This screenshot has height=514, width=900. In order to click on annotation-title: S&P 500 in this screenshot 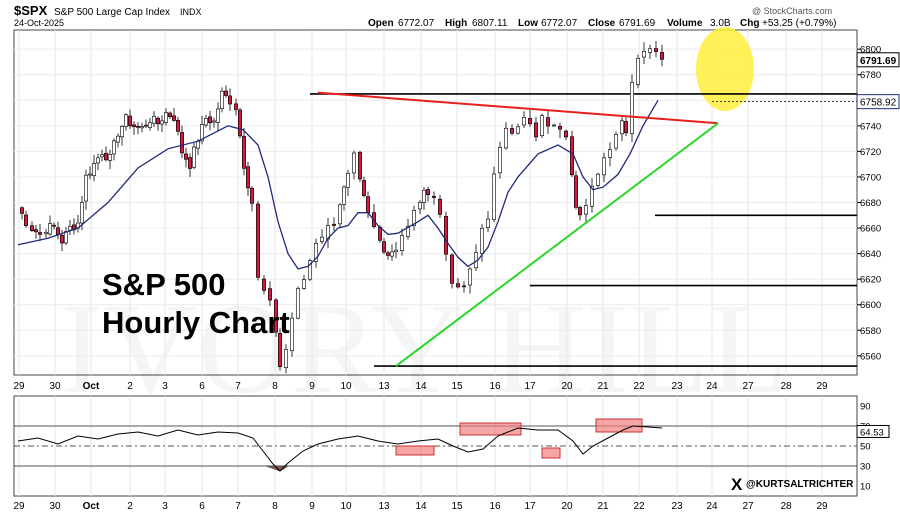, I will do `click(164, 284)`.